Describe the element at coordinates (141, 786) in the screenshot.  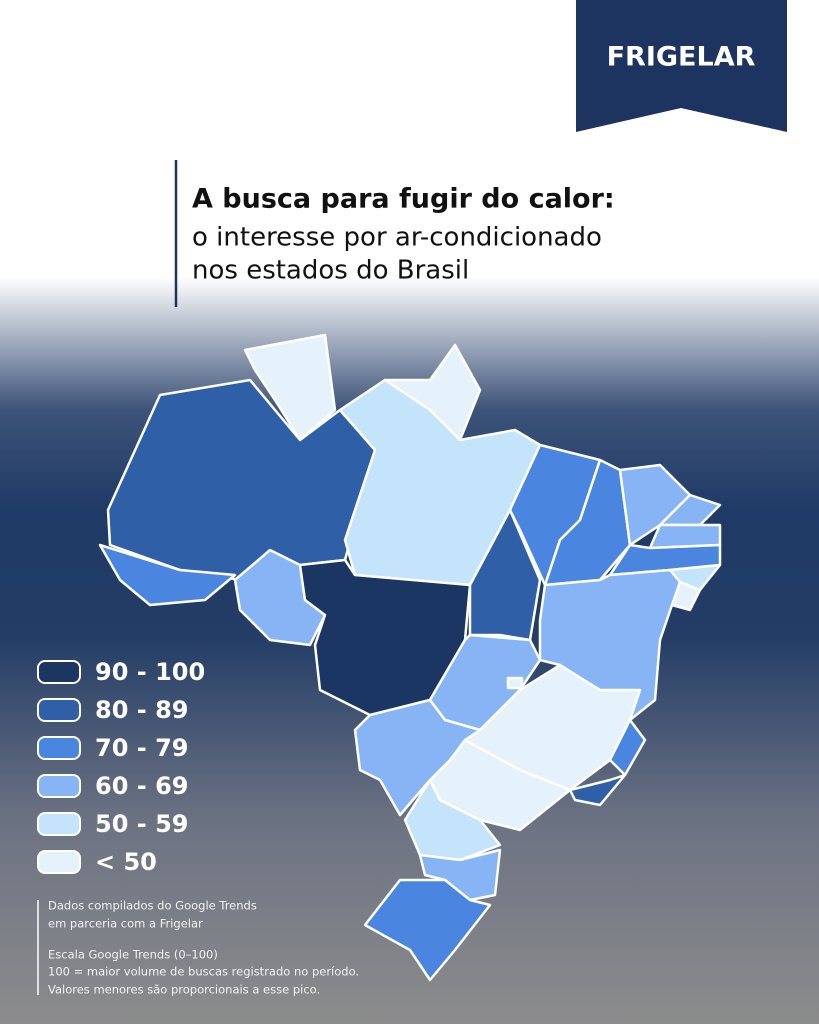
I see `legend-label: 60 - 69` at that location.